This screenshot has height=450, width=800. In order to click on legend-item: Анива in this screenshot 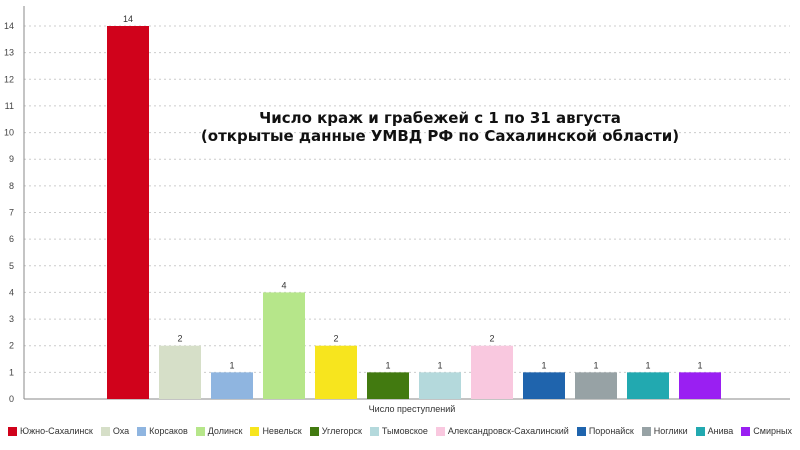, I will do `click(714, 431)`.